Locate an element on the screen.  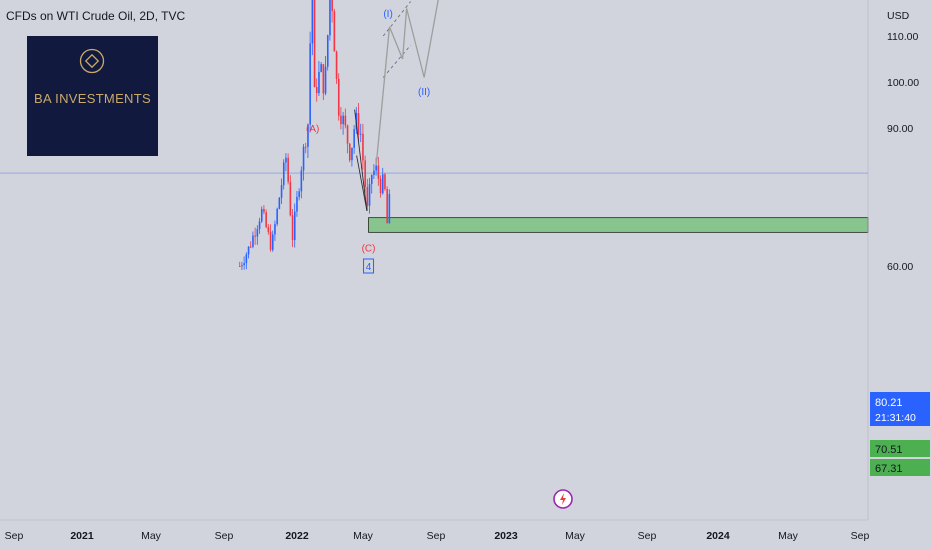
wave-label-text: (II) is located at coordinates (424, 92).